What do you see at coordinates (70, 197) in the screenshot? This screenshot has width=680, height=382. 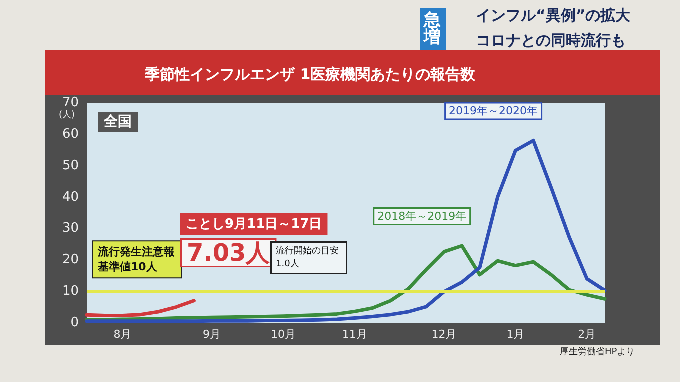 I see `y-tick-label: 40` at bounding box center [70, 197].